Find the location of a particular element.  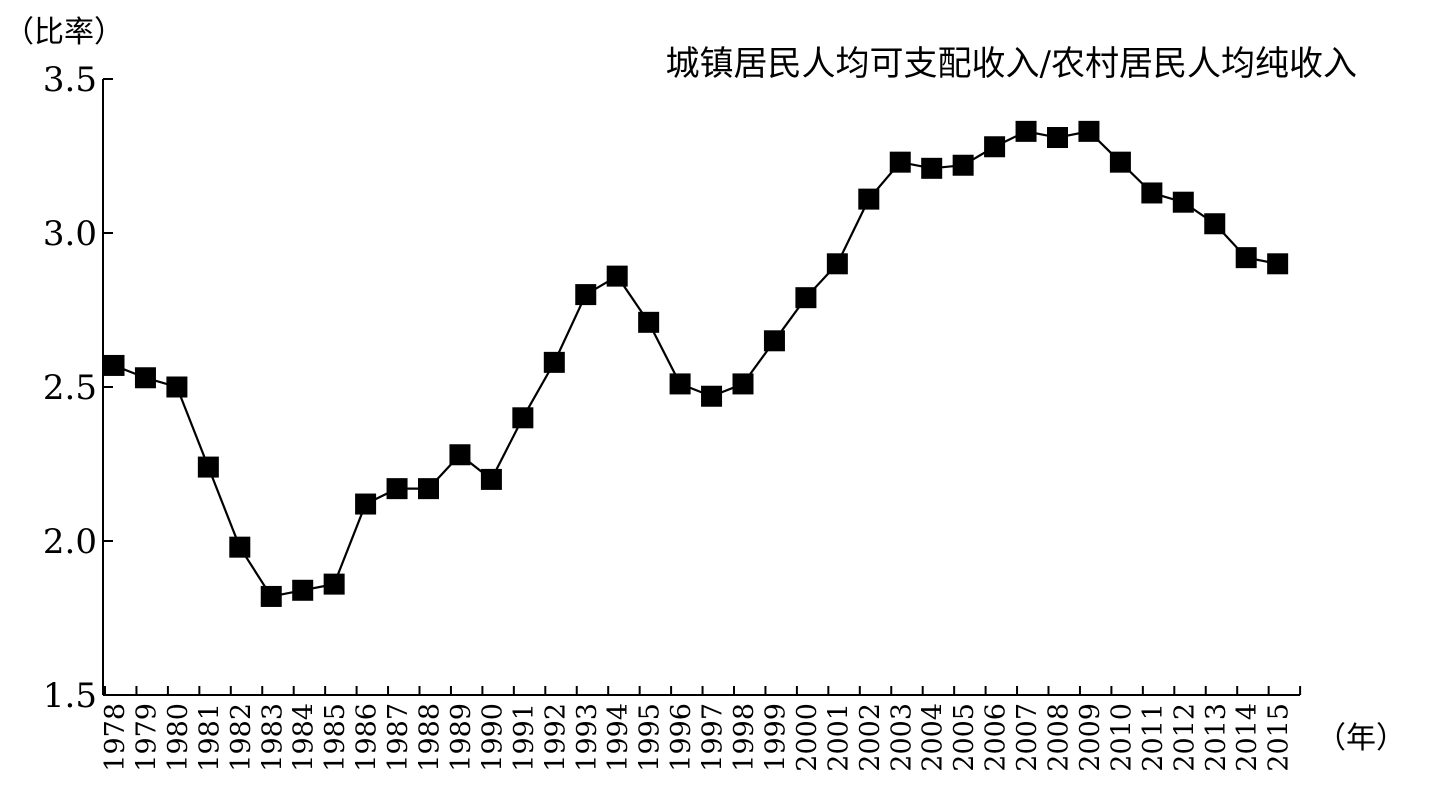

y-tick-label: 2.5 is located at coordinates (70, 388).